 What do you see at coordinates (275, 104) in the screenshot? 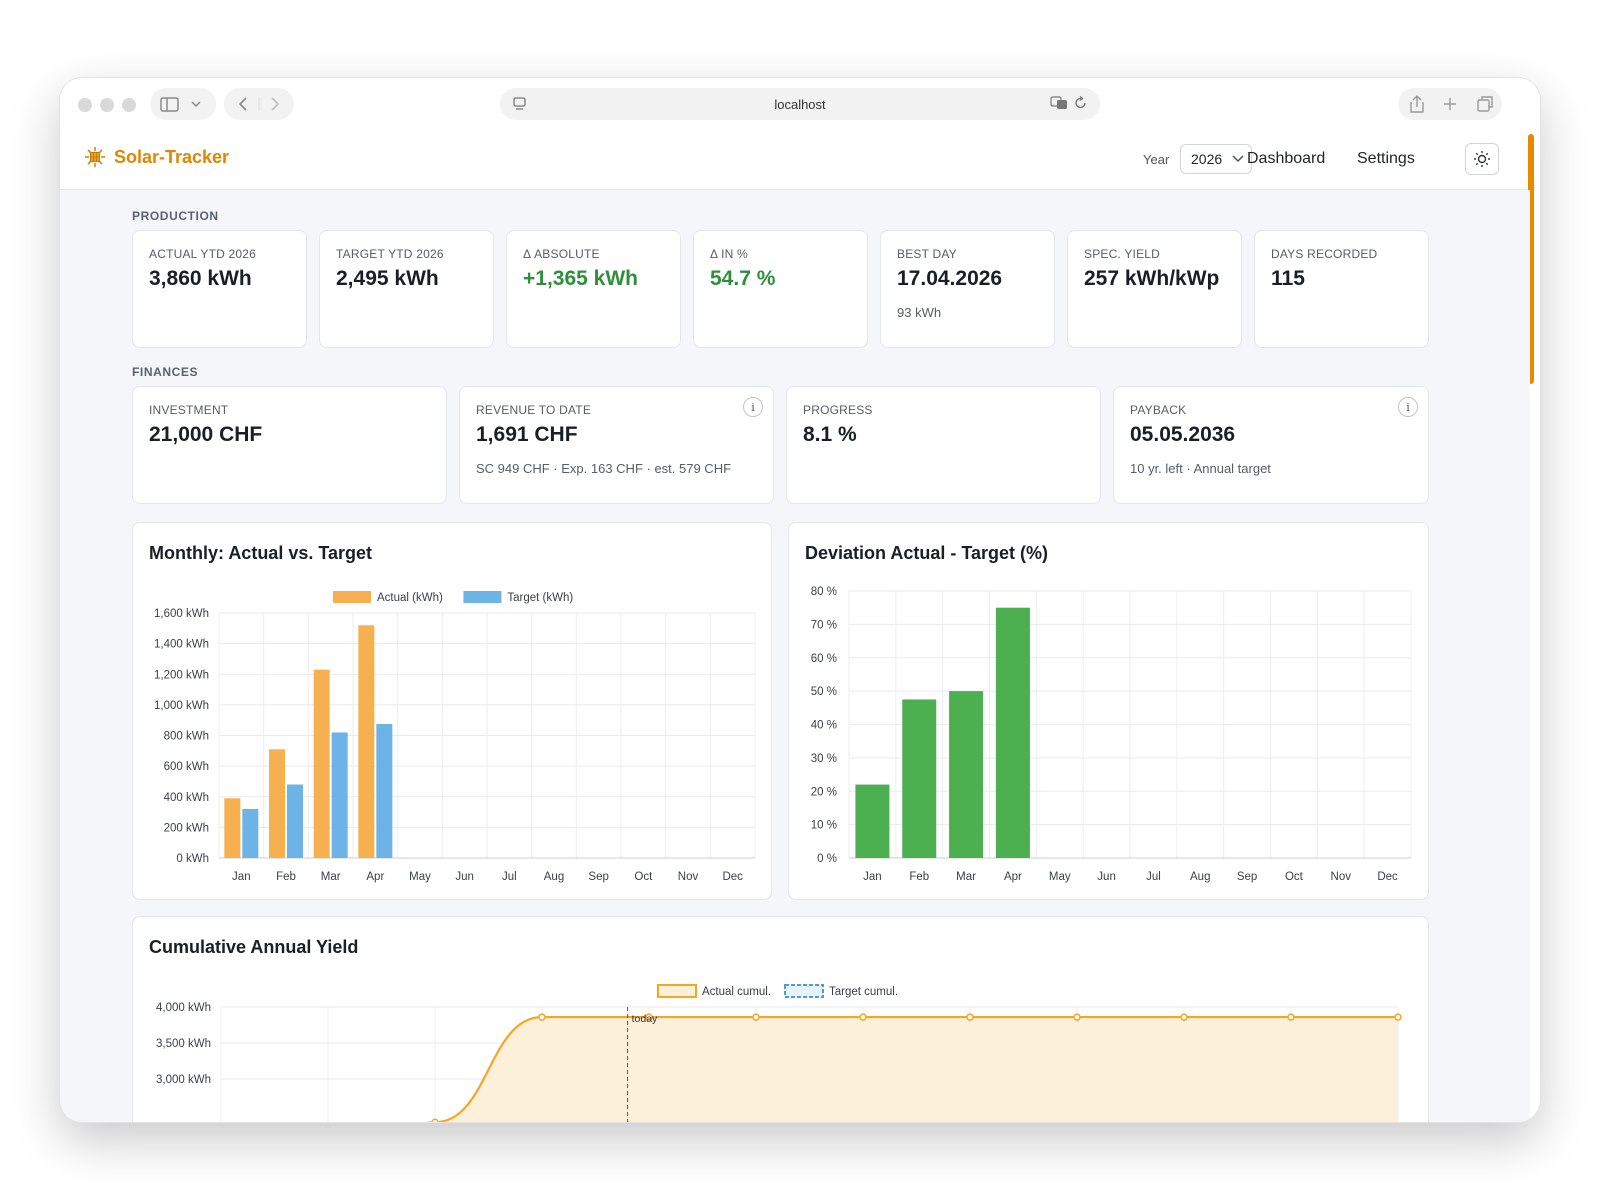
I see `forward-icon` at bounding box center [275, 104].